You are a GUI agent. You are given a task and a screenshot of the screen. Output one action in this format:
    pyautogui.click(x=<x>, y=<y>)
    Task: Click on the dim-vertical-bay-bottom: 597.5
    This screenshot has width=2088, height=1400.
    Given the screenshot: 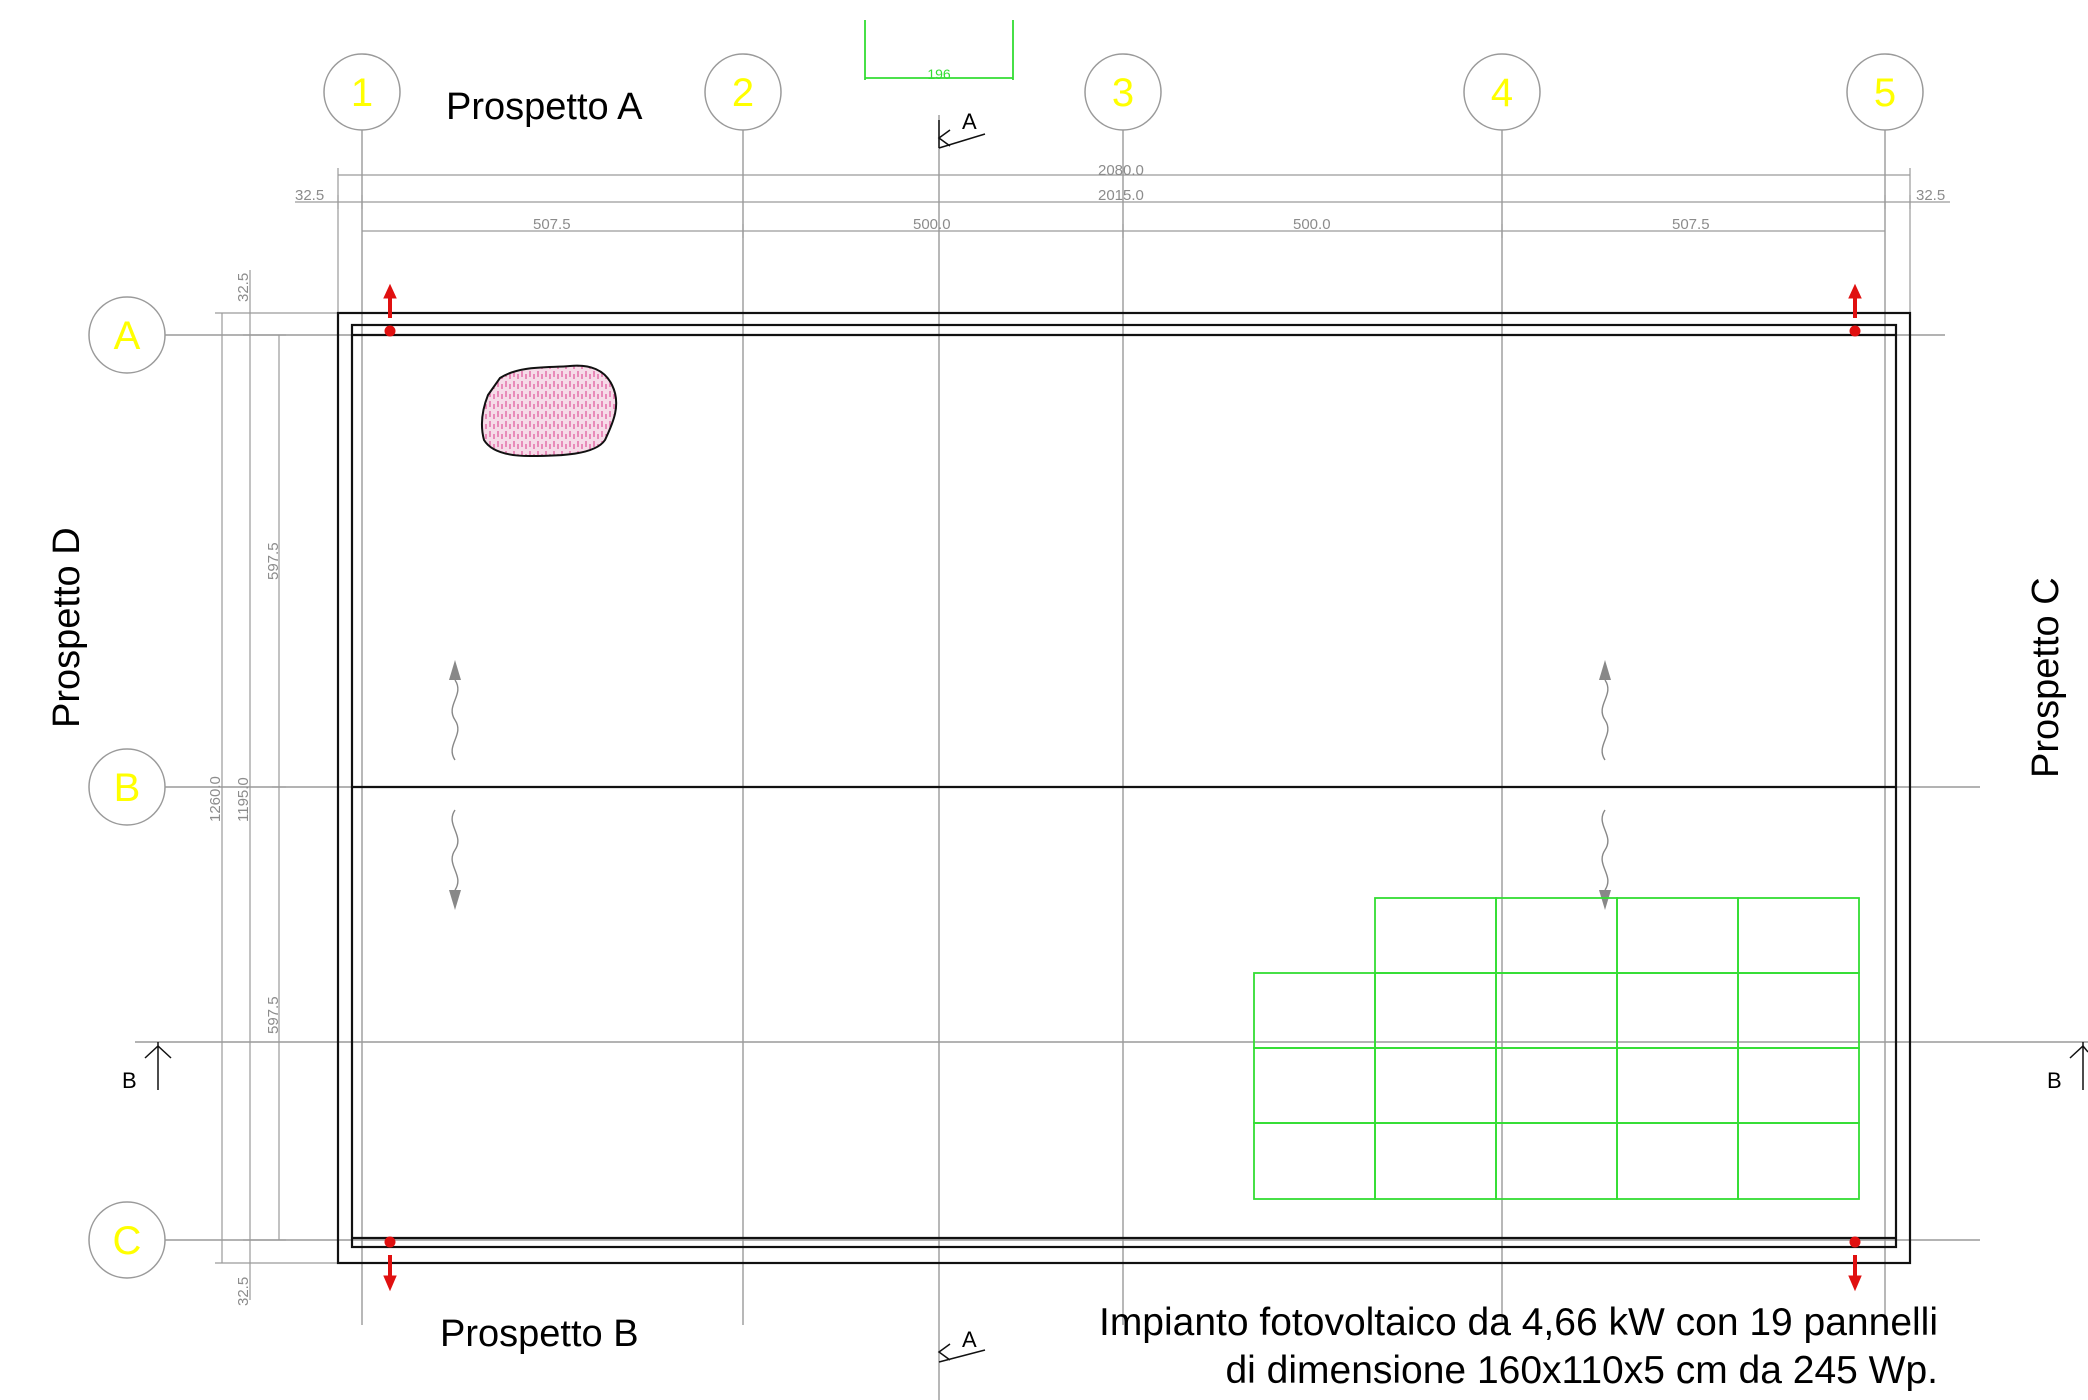 What is the action you would take?
    pyautogui.click(x=273, y=1015)
    